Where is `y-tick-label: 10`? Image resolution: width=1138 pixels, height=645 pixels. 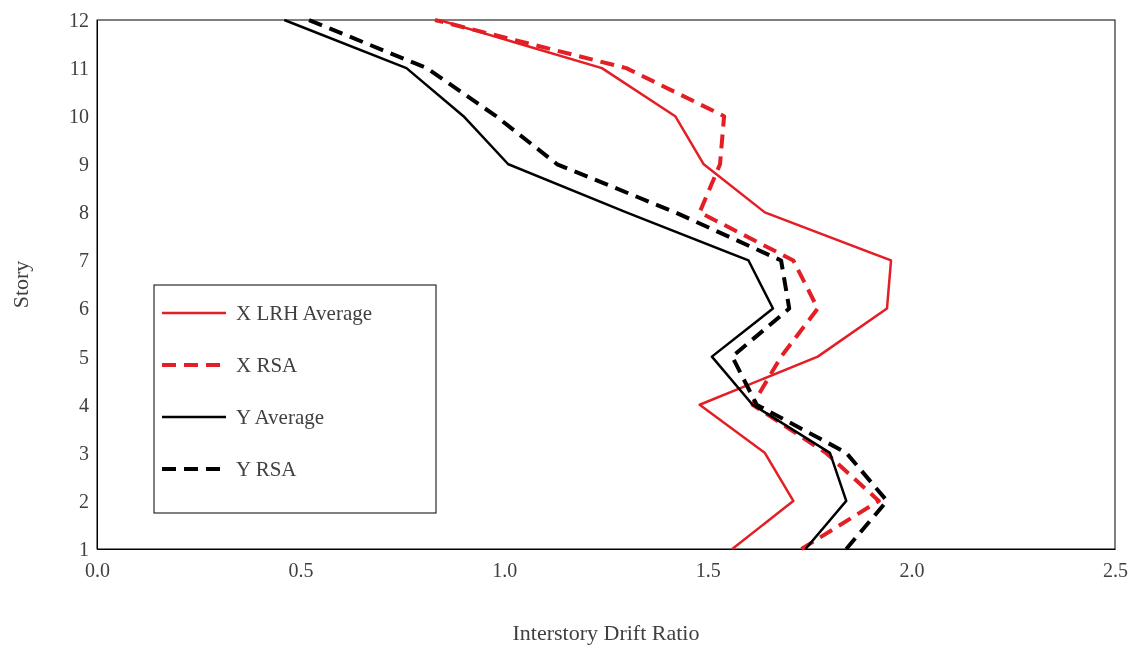
y-tick-label: 10 is located at coordinates (79, 116).